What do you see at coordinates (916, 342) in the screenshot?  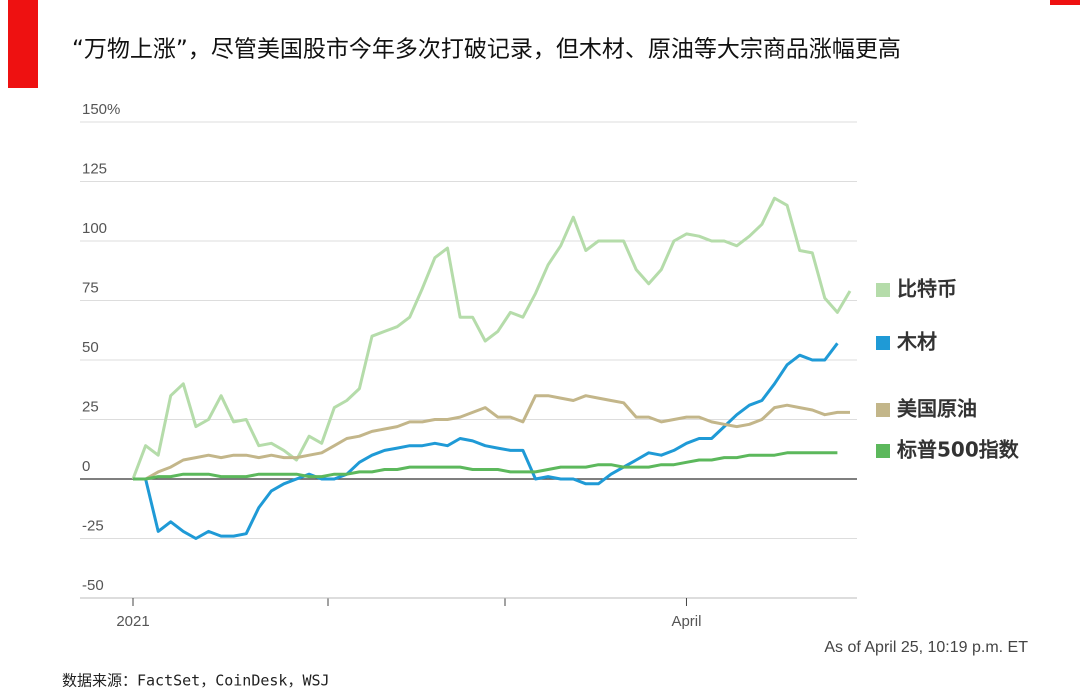 I see `legend-label: 木材` at bounding box center [916, 342].